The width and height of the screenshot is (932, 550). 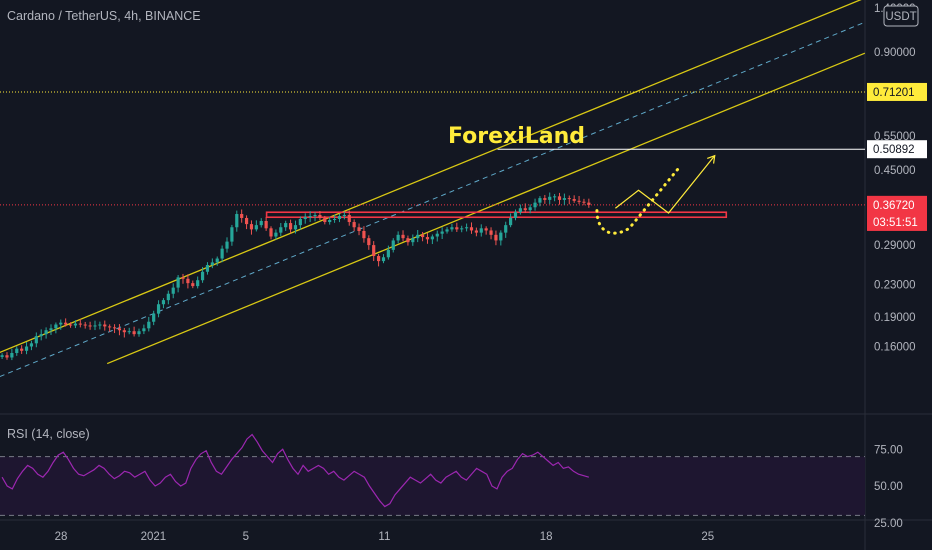 I want to click on rsi-band-group, so click(x=432, y=486).